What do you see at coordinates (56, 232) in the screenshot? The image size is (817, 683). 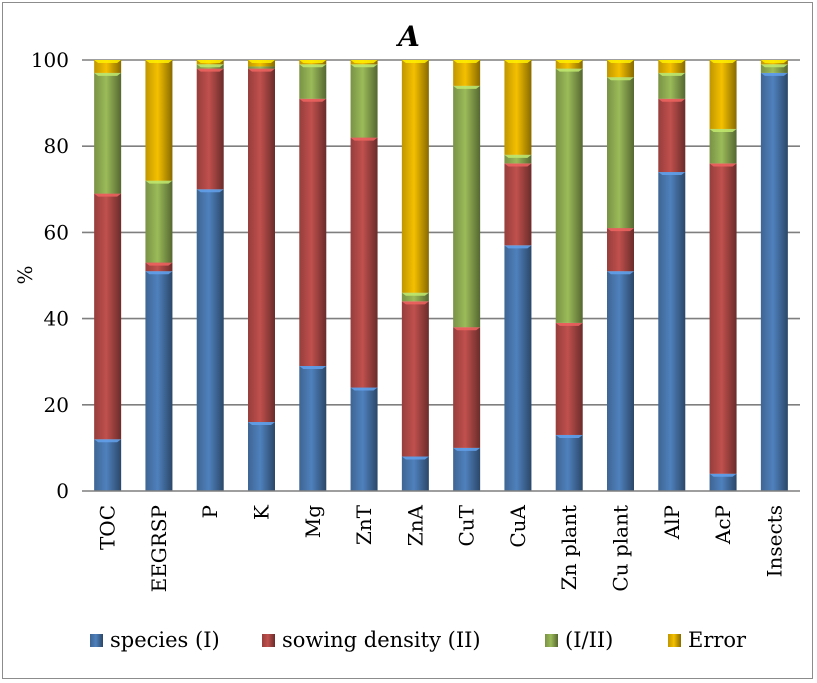 I see `y-tick-label: 60` at bounding box center [56, 232].